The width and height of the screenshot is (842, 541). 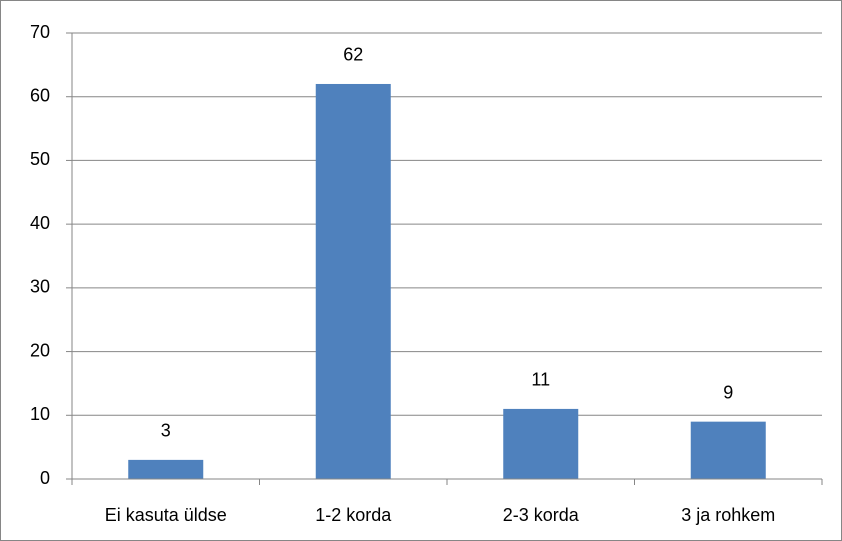 I want to click on y-tick-label: 0, so click(x=45, y=478).